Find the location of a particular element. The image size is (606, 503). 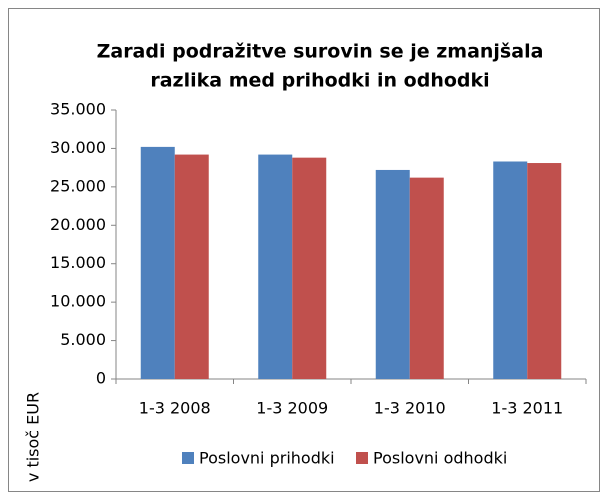

chart-title: razlika med prihodki in odhodki is located at coordinates (319, 81).